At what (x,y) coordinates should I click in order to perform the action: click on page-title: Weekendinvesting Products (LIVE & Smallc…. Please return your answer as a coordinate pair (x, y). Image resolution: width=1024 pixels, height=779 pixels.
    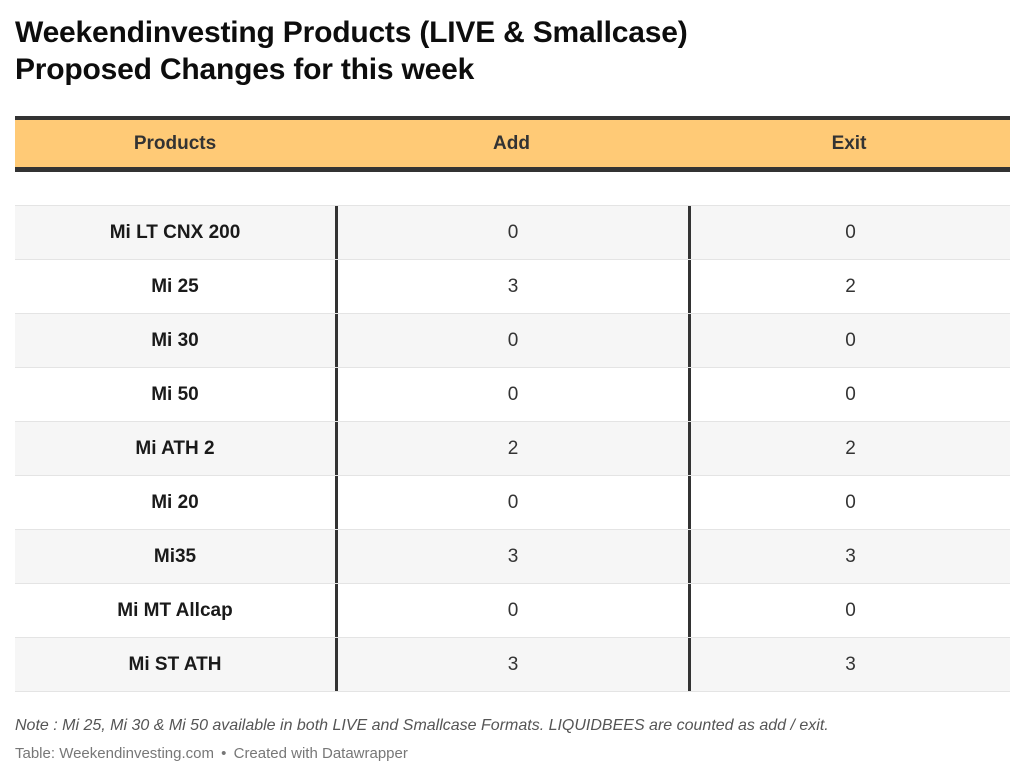
    Looking at the image, I should click on (510, 51).